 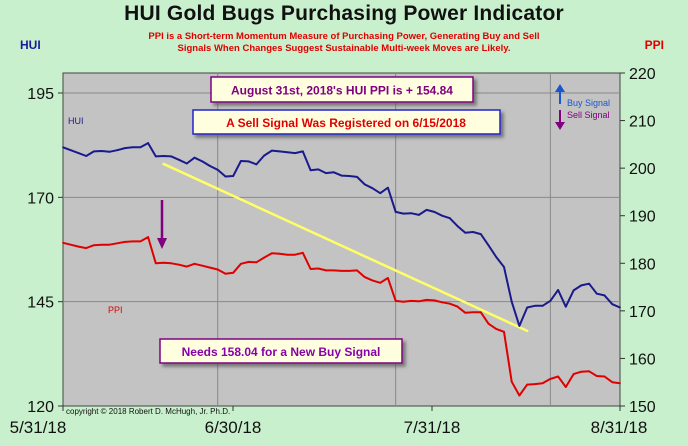 I want to click on left-tick-label: 195, so click(x=40, y=94).